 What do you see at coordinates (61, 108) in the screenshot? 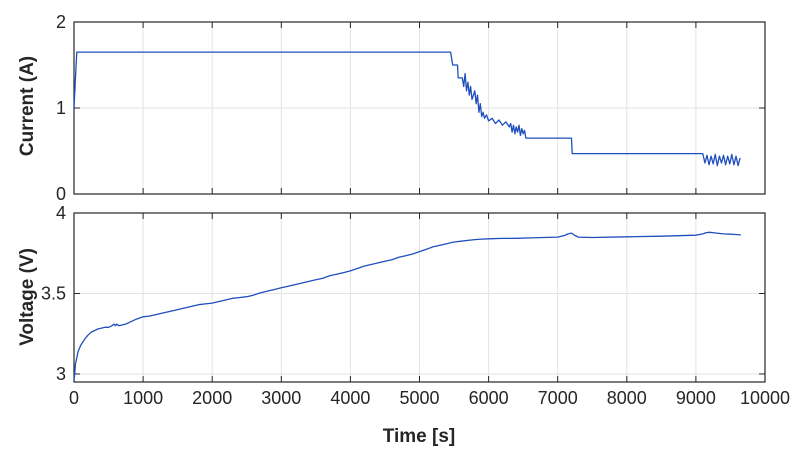
I see `current-ytick-label: 1` at bounding box center [61, 108].